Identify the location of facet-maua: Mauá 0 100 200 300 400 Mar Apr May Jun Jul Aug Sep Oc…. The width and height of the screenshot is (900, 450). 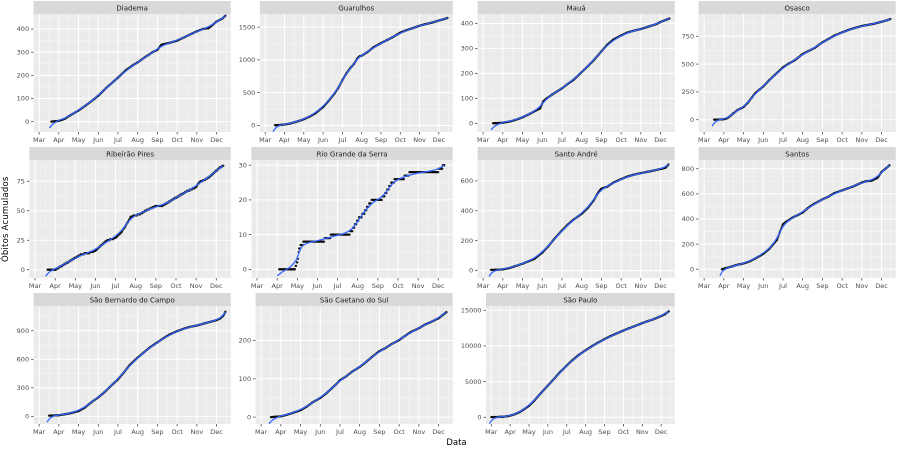
(568, 73).